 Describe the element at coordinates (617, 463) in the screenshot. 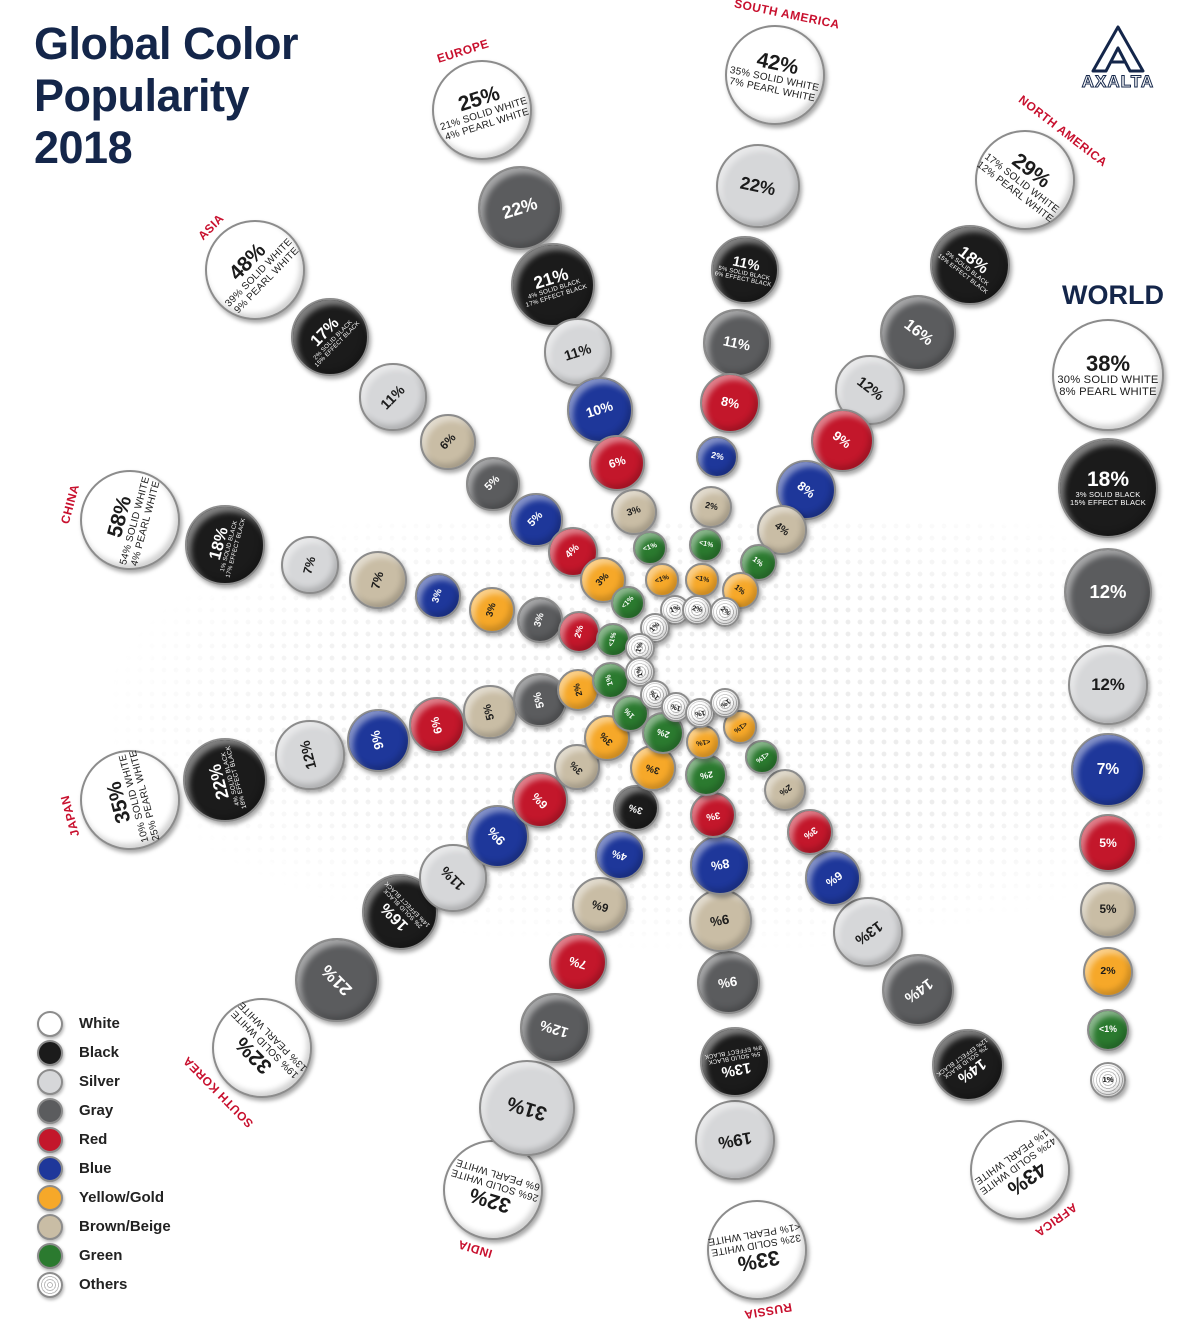

I see `europe-red-bubble: 6%` at that location.